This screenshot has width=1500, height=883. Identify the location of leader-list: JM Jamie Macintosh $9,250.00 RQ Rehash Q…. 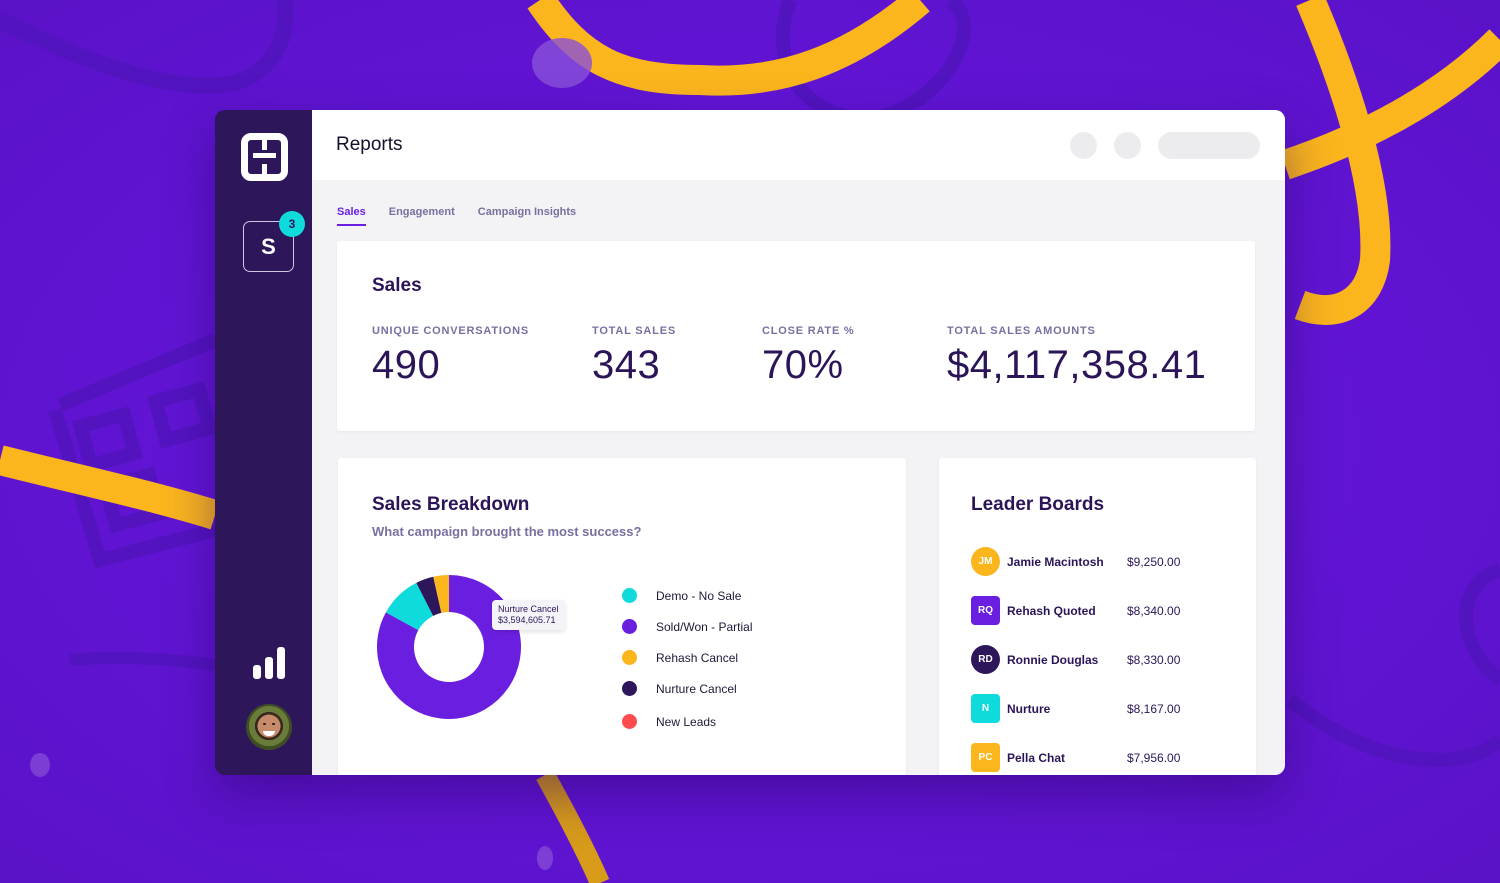
(1106, 656).